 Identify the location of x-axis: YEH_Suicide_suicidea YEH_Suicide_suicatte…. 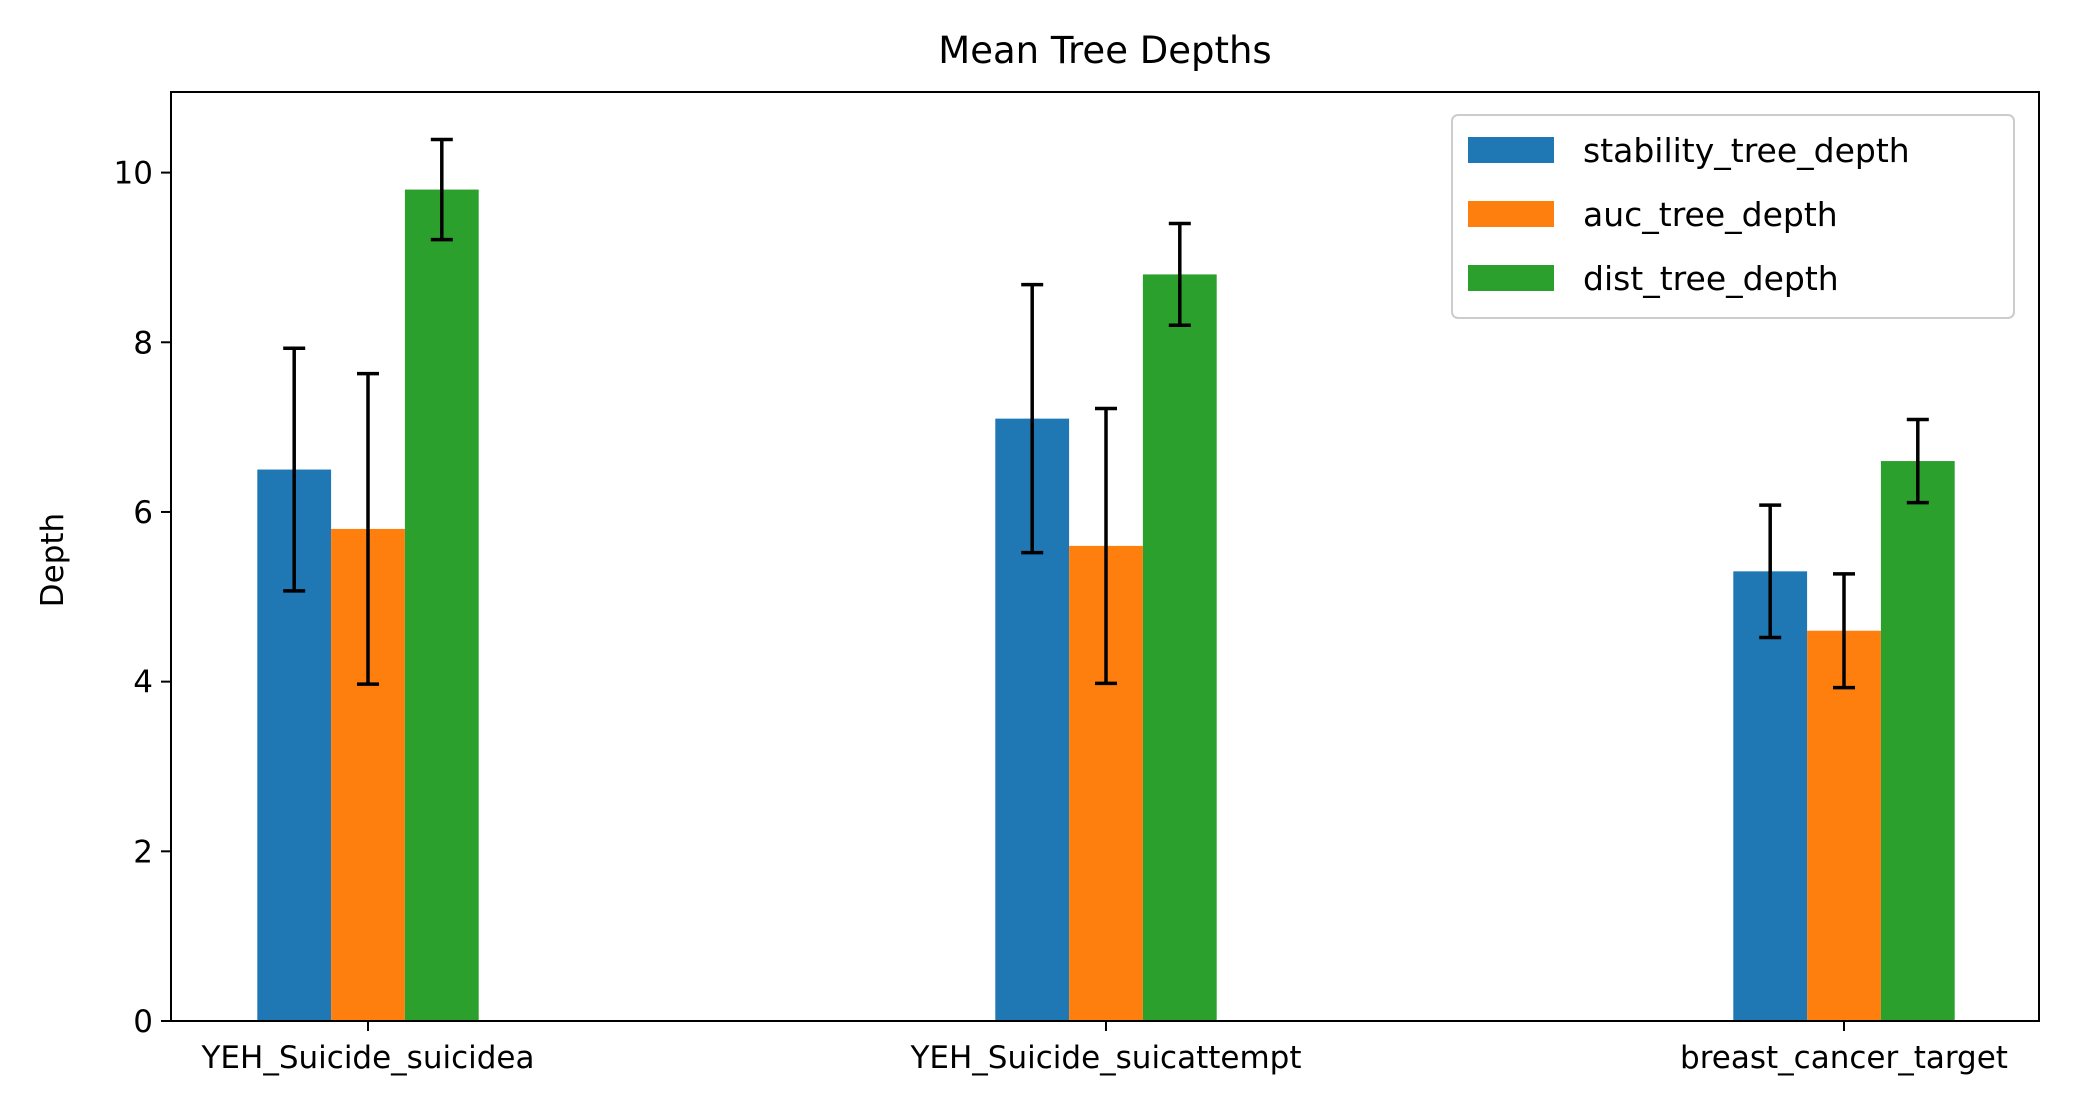
(1104, 1048).